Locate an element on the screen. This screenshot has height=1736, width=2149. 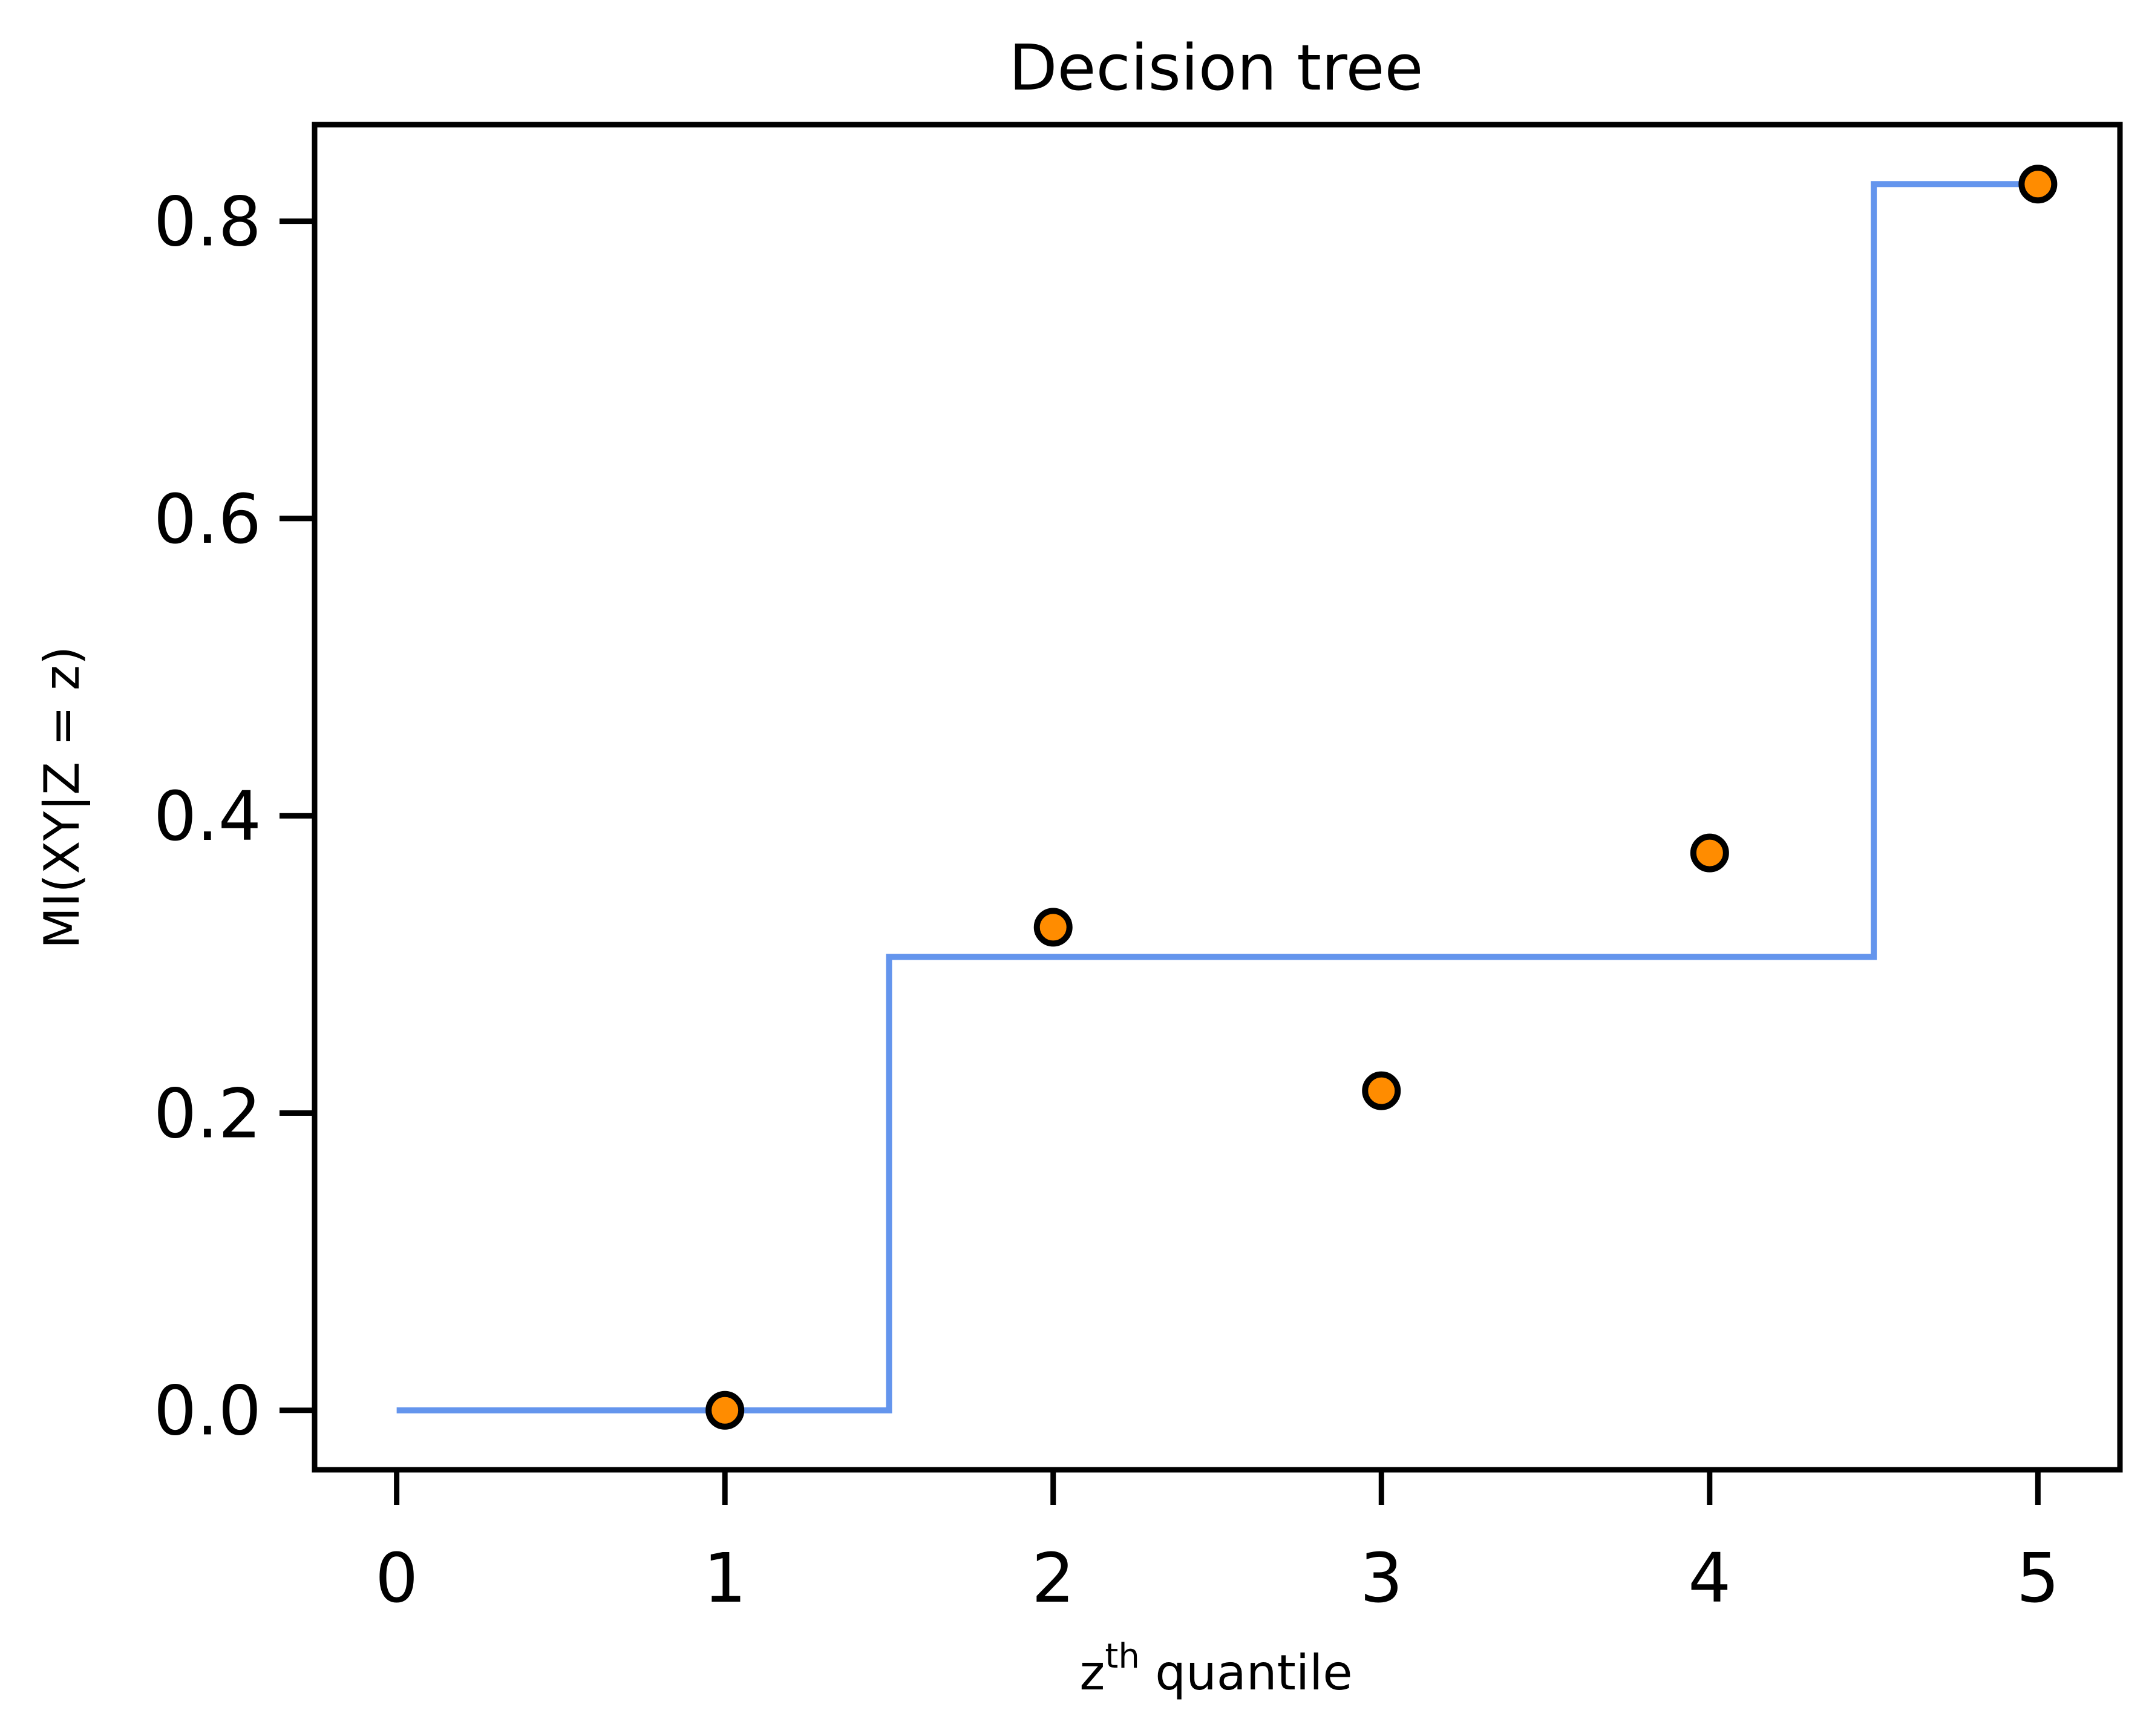
x-tick-label: 5 is located at coordinates (2038, 1579).